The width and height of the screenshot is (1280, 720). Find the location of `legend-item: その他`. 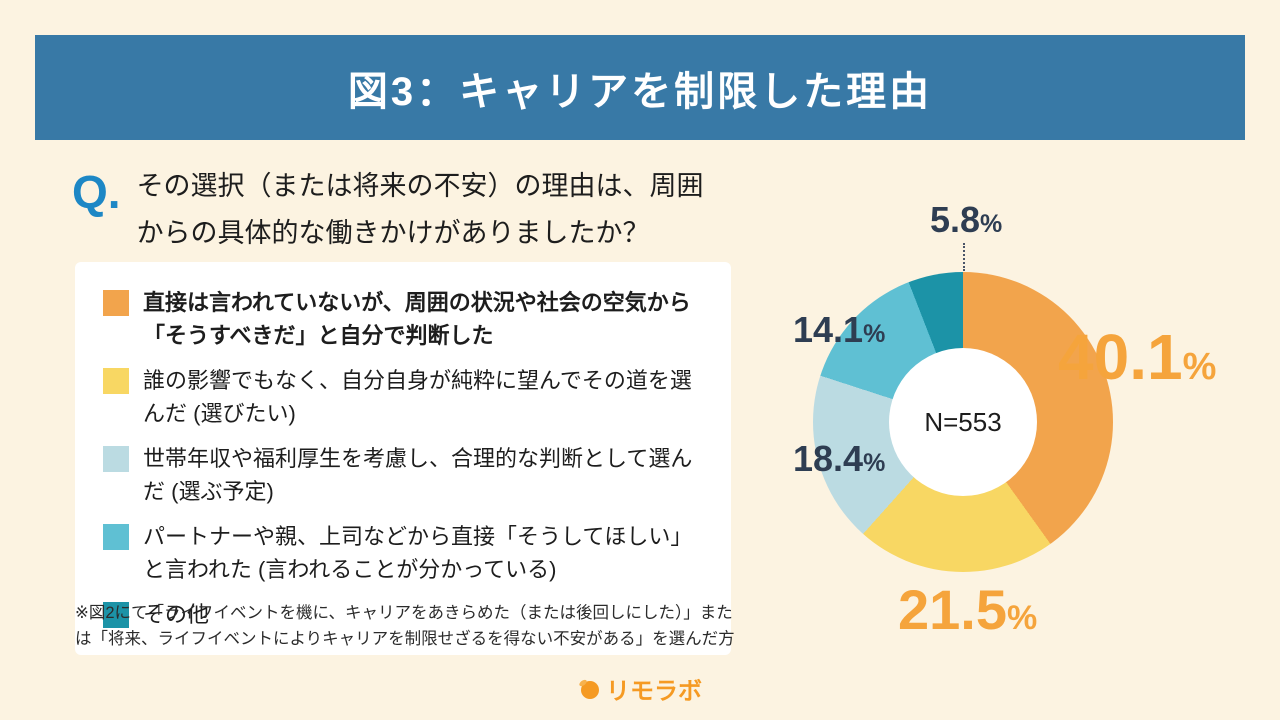

legend-item: その他 is located at coordinates (403, 614).